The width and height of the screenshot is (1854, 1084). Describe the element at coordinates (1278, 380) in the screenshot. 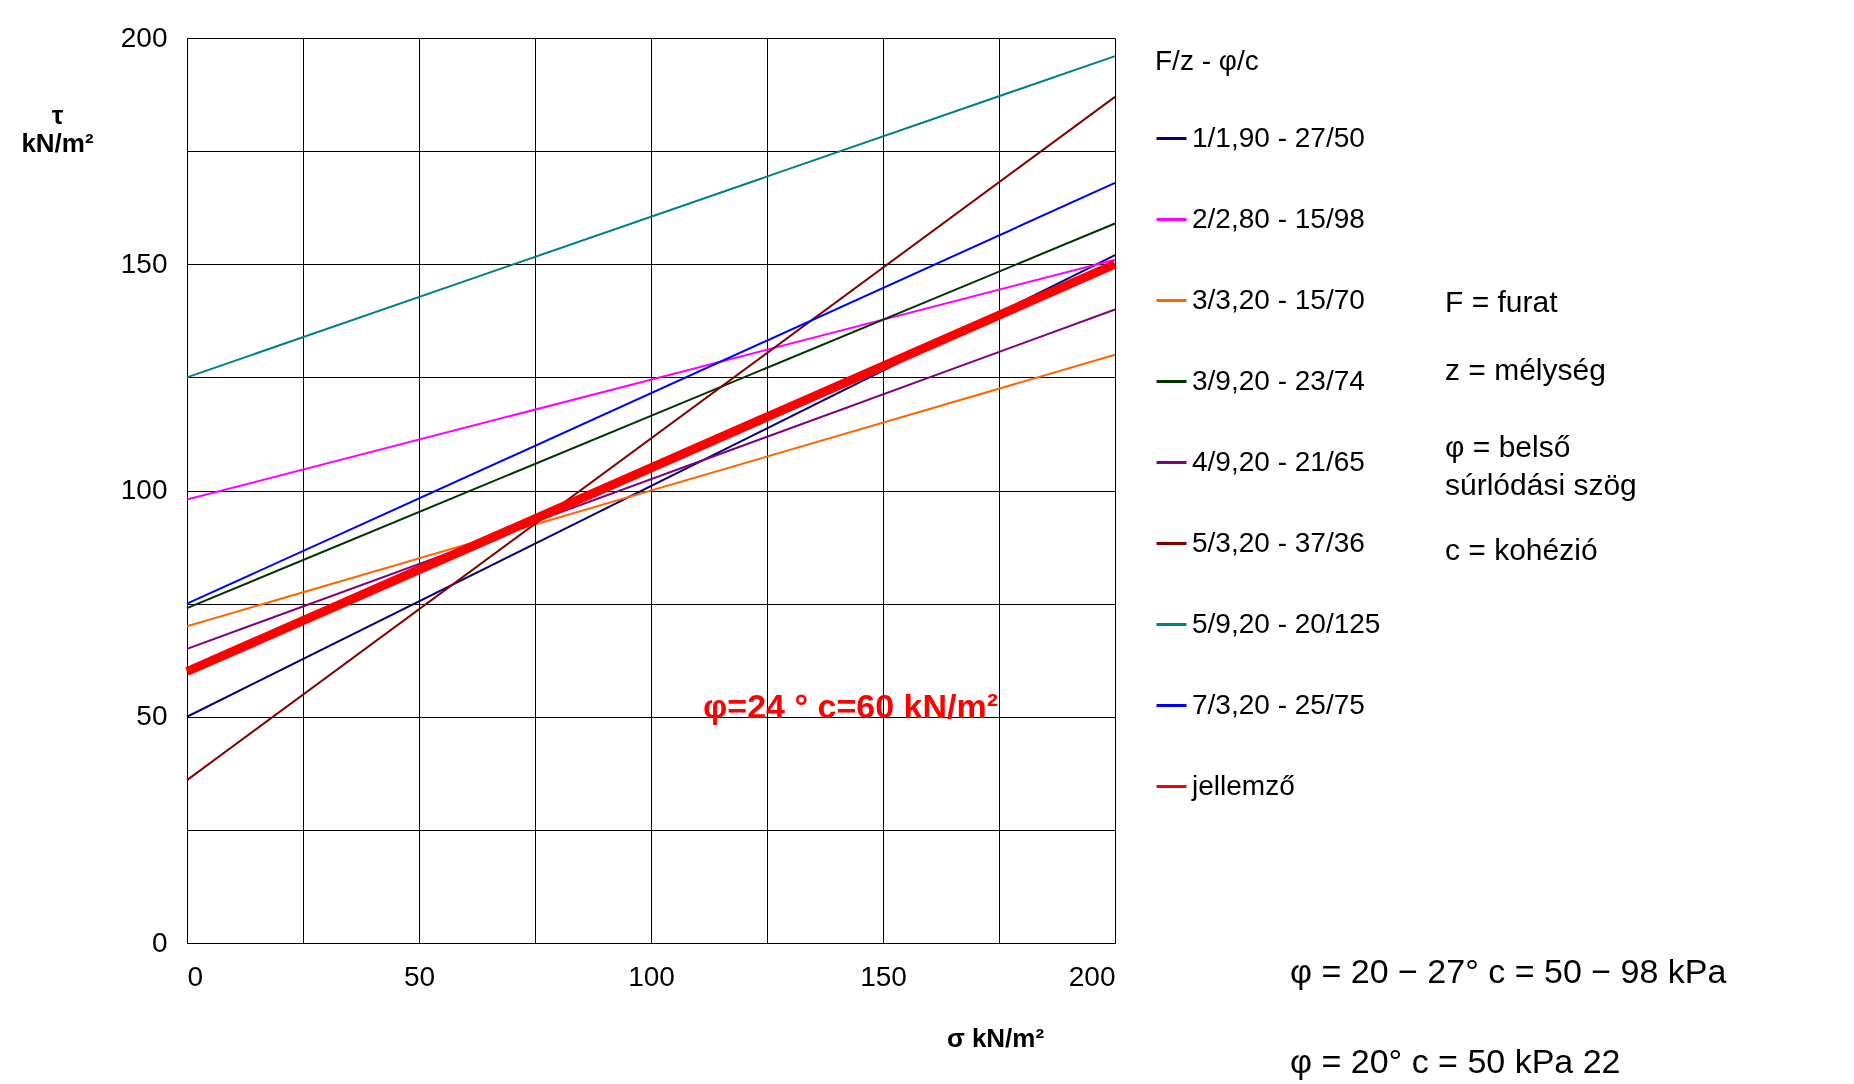

I see `legend-label: 3/9,20 - 23/74` at that location.